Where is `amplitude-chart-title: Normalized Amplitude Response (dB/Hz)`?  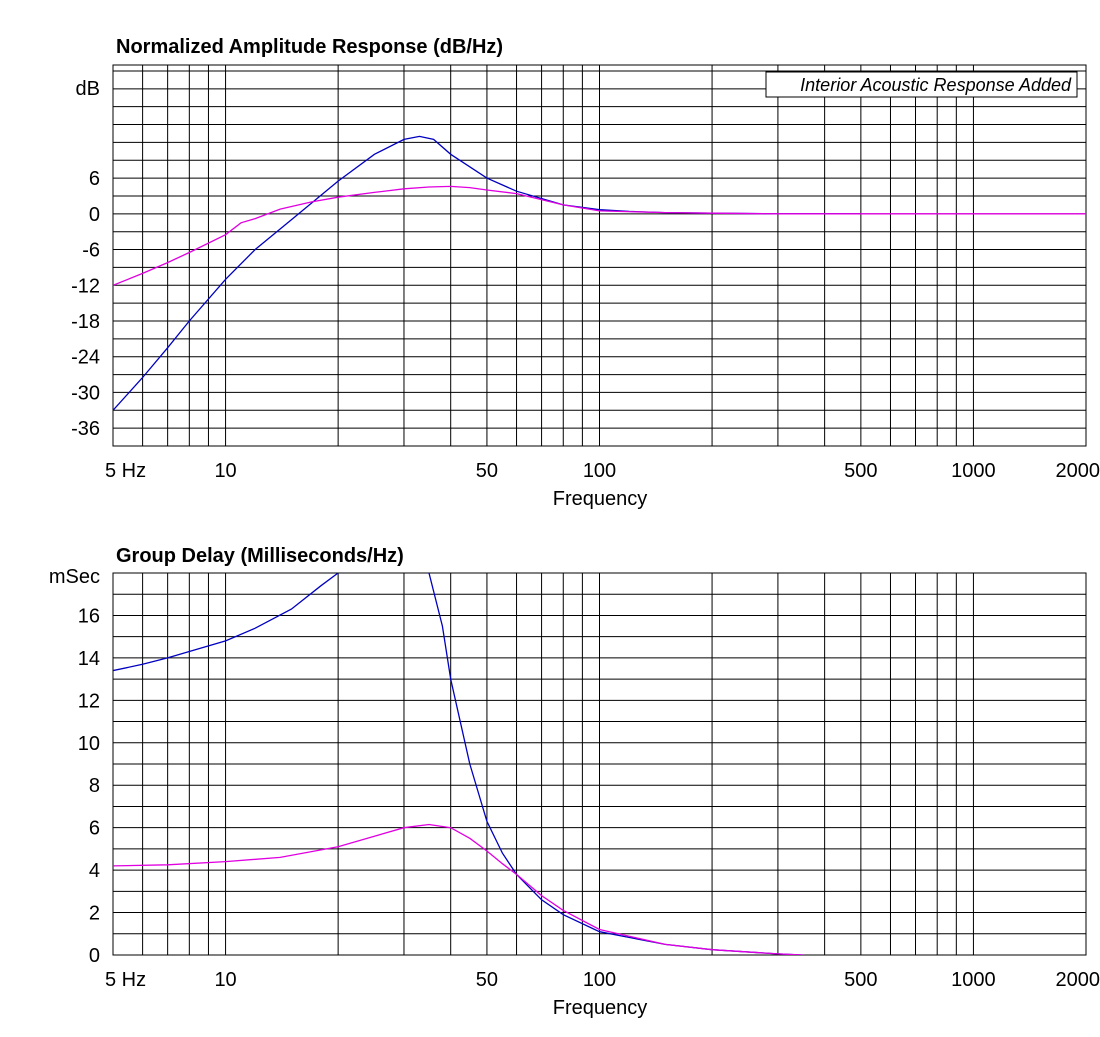
amplitude-chart-title: Normalized Amplitude Response (dB/Hz) is located at coordinates (309, 47).